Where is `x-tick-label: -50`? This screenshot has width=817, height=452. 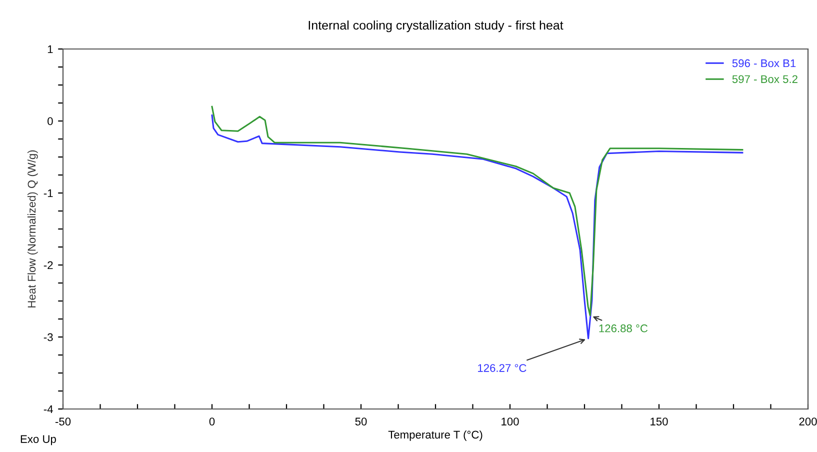 x-tick-label: -50 is located at coordinates (63, 422).